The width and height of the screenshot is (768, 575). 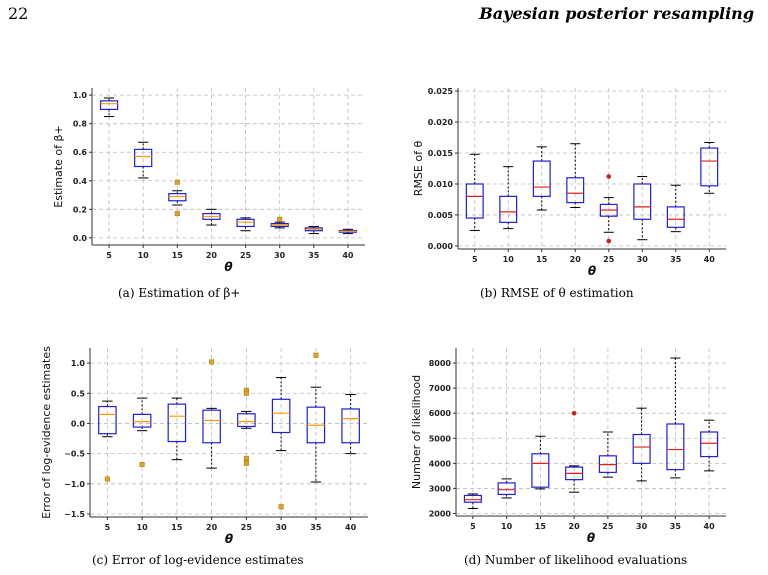 I want to click on y-tick-label: 0.8, so click(x=80, y=124).